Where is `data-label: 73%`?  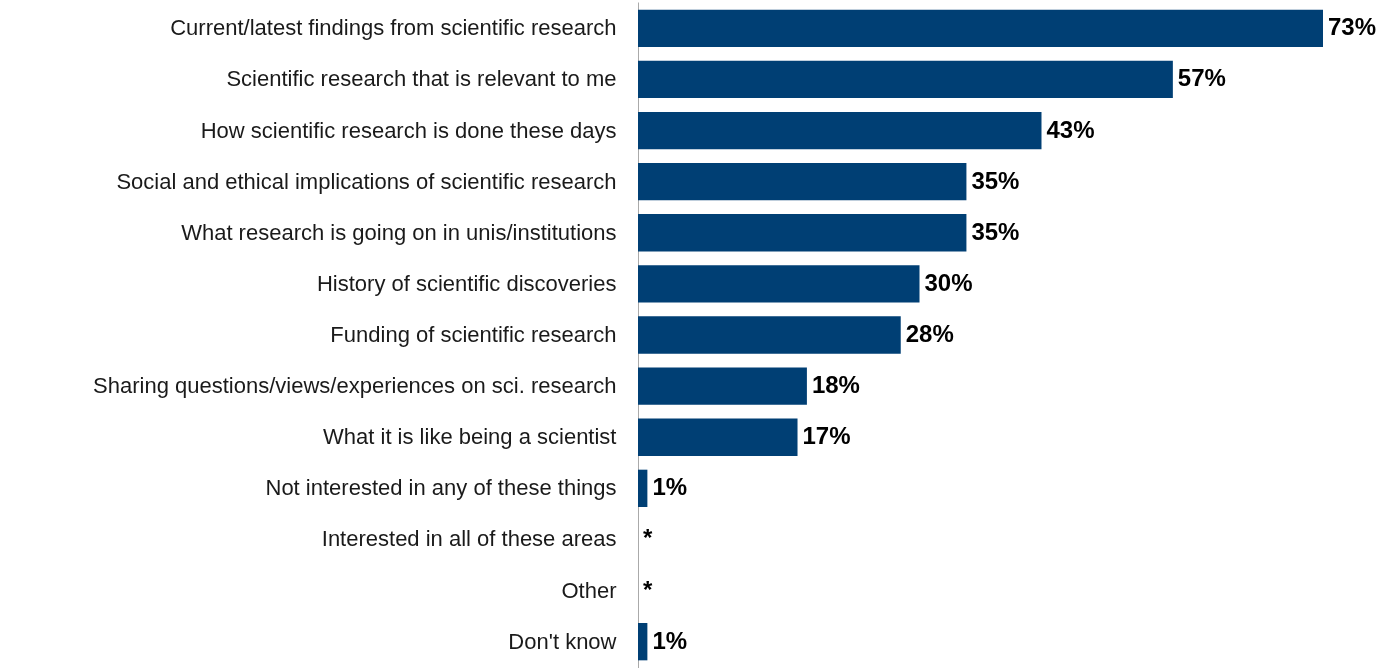 data-label: 73% is located at coordinates (1352, 27).